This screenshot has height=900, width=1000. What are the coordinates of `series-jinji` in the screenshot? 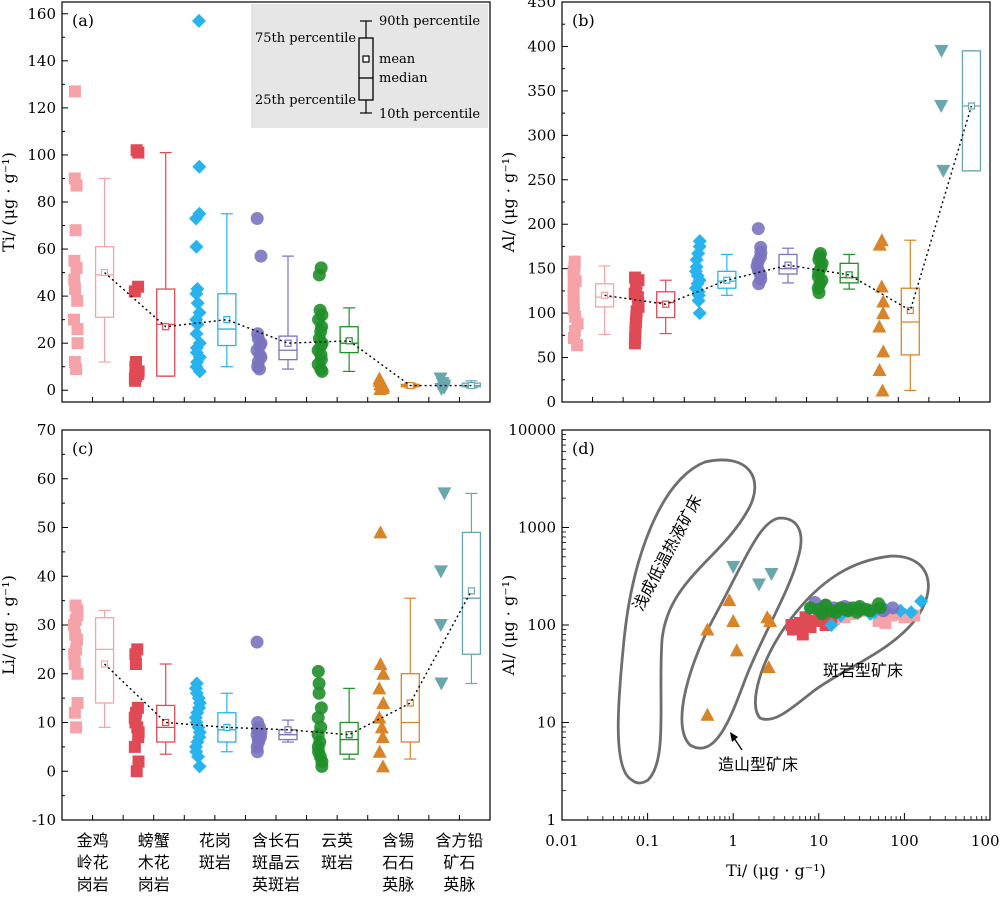 It's located at (91, 230).